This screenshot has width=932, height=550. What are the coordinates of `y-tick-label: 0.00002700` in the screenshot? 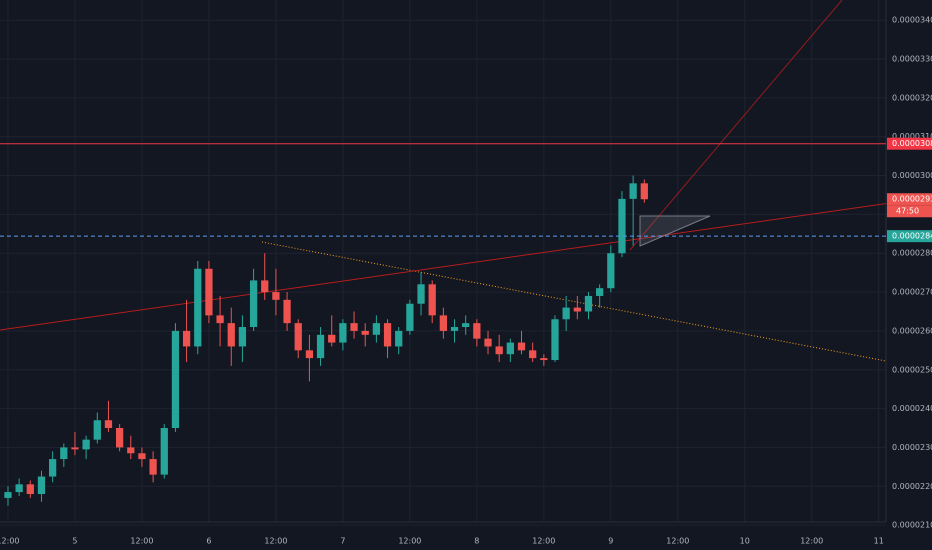 It's located at (912, 292).